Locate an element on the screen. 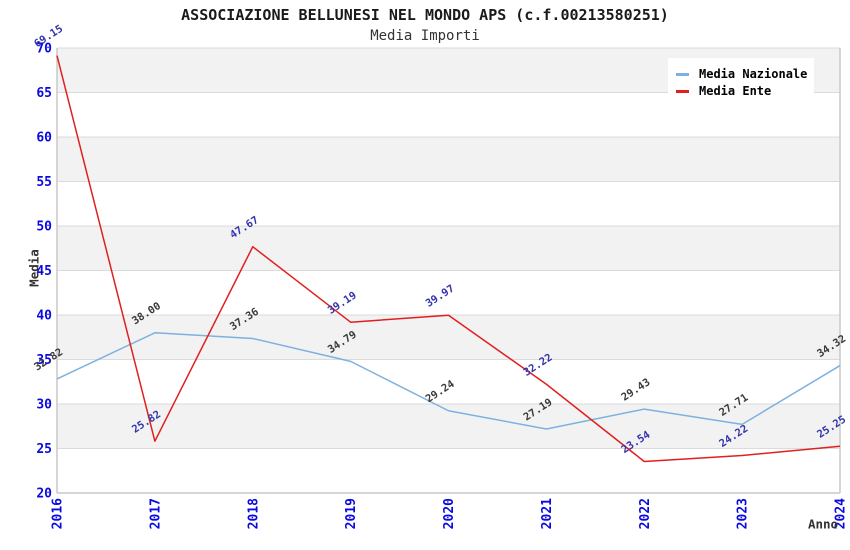 The width and height of the screenshot is (850, 550). x-tick-label: 2020 is located at coordinates (449, 513).